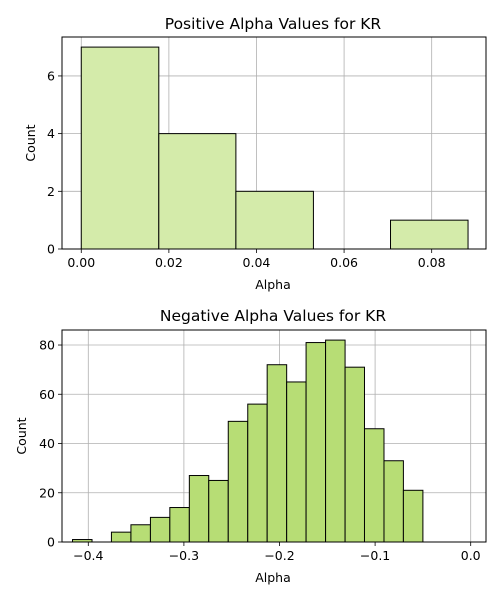 The width and height of the screenshot is (500, 600). I want to click on y-tick-label: 20, so click(47, 492).